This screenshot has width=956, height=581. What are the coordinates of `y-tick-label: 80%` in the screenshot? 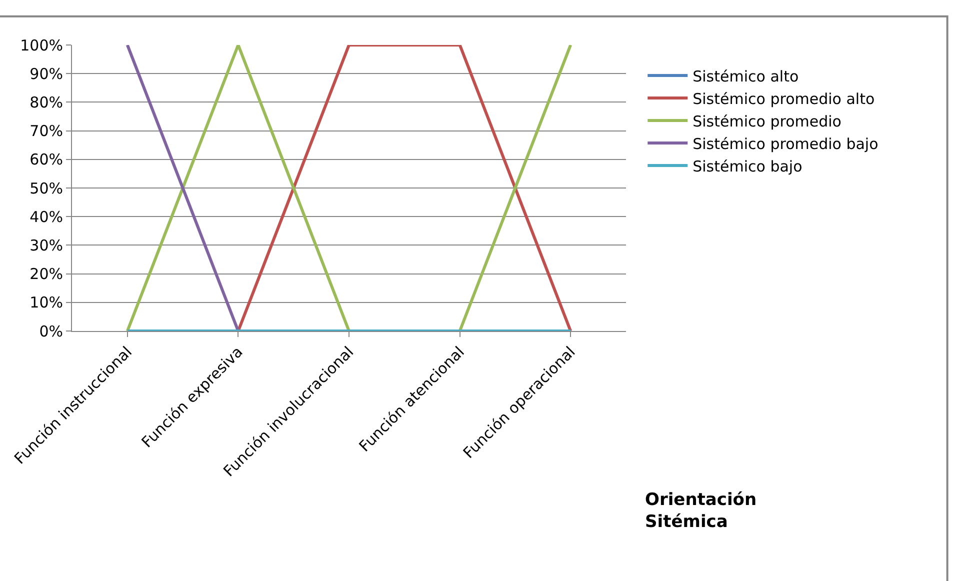 It's located at (46, 102).